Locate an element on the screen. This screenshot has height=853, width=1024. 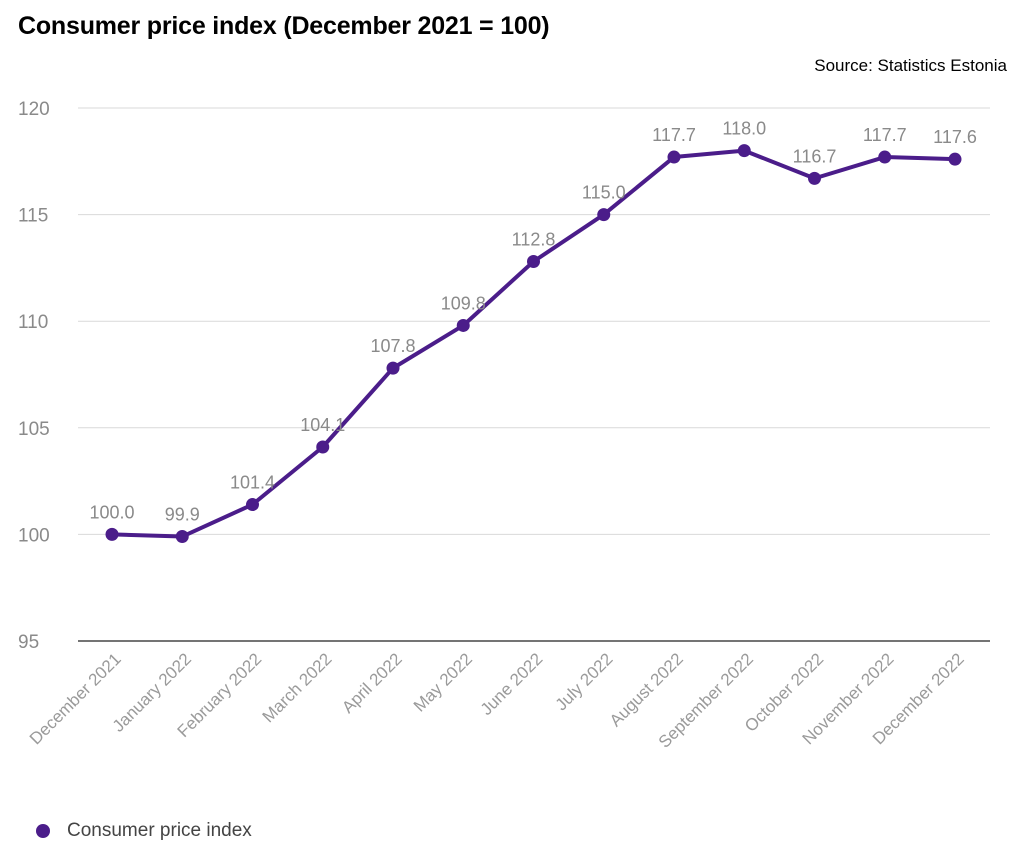
x-tick-label: July 2022 is located at coordinates (584, 681).